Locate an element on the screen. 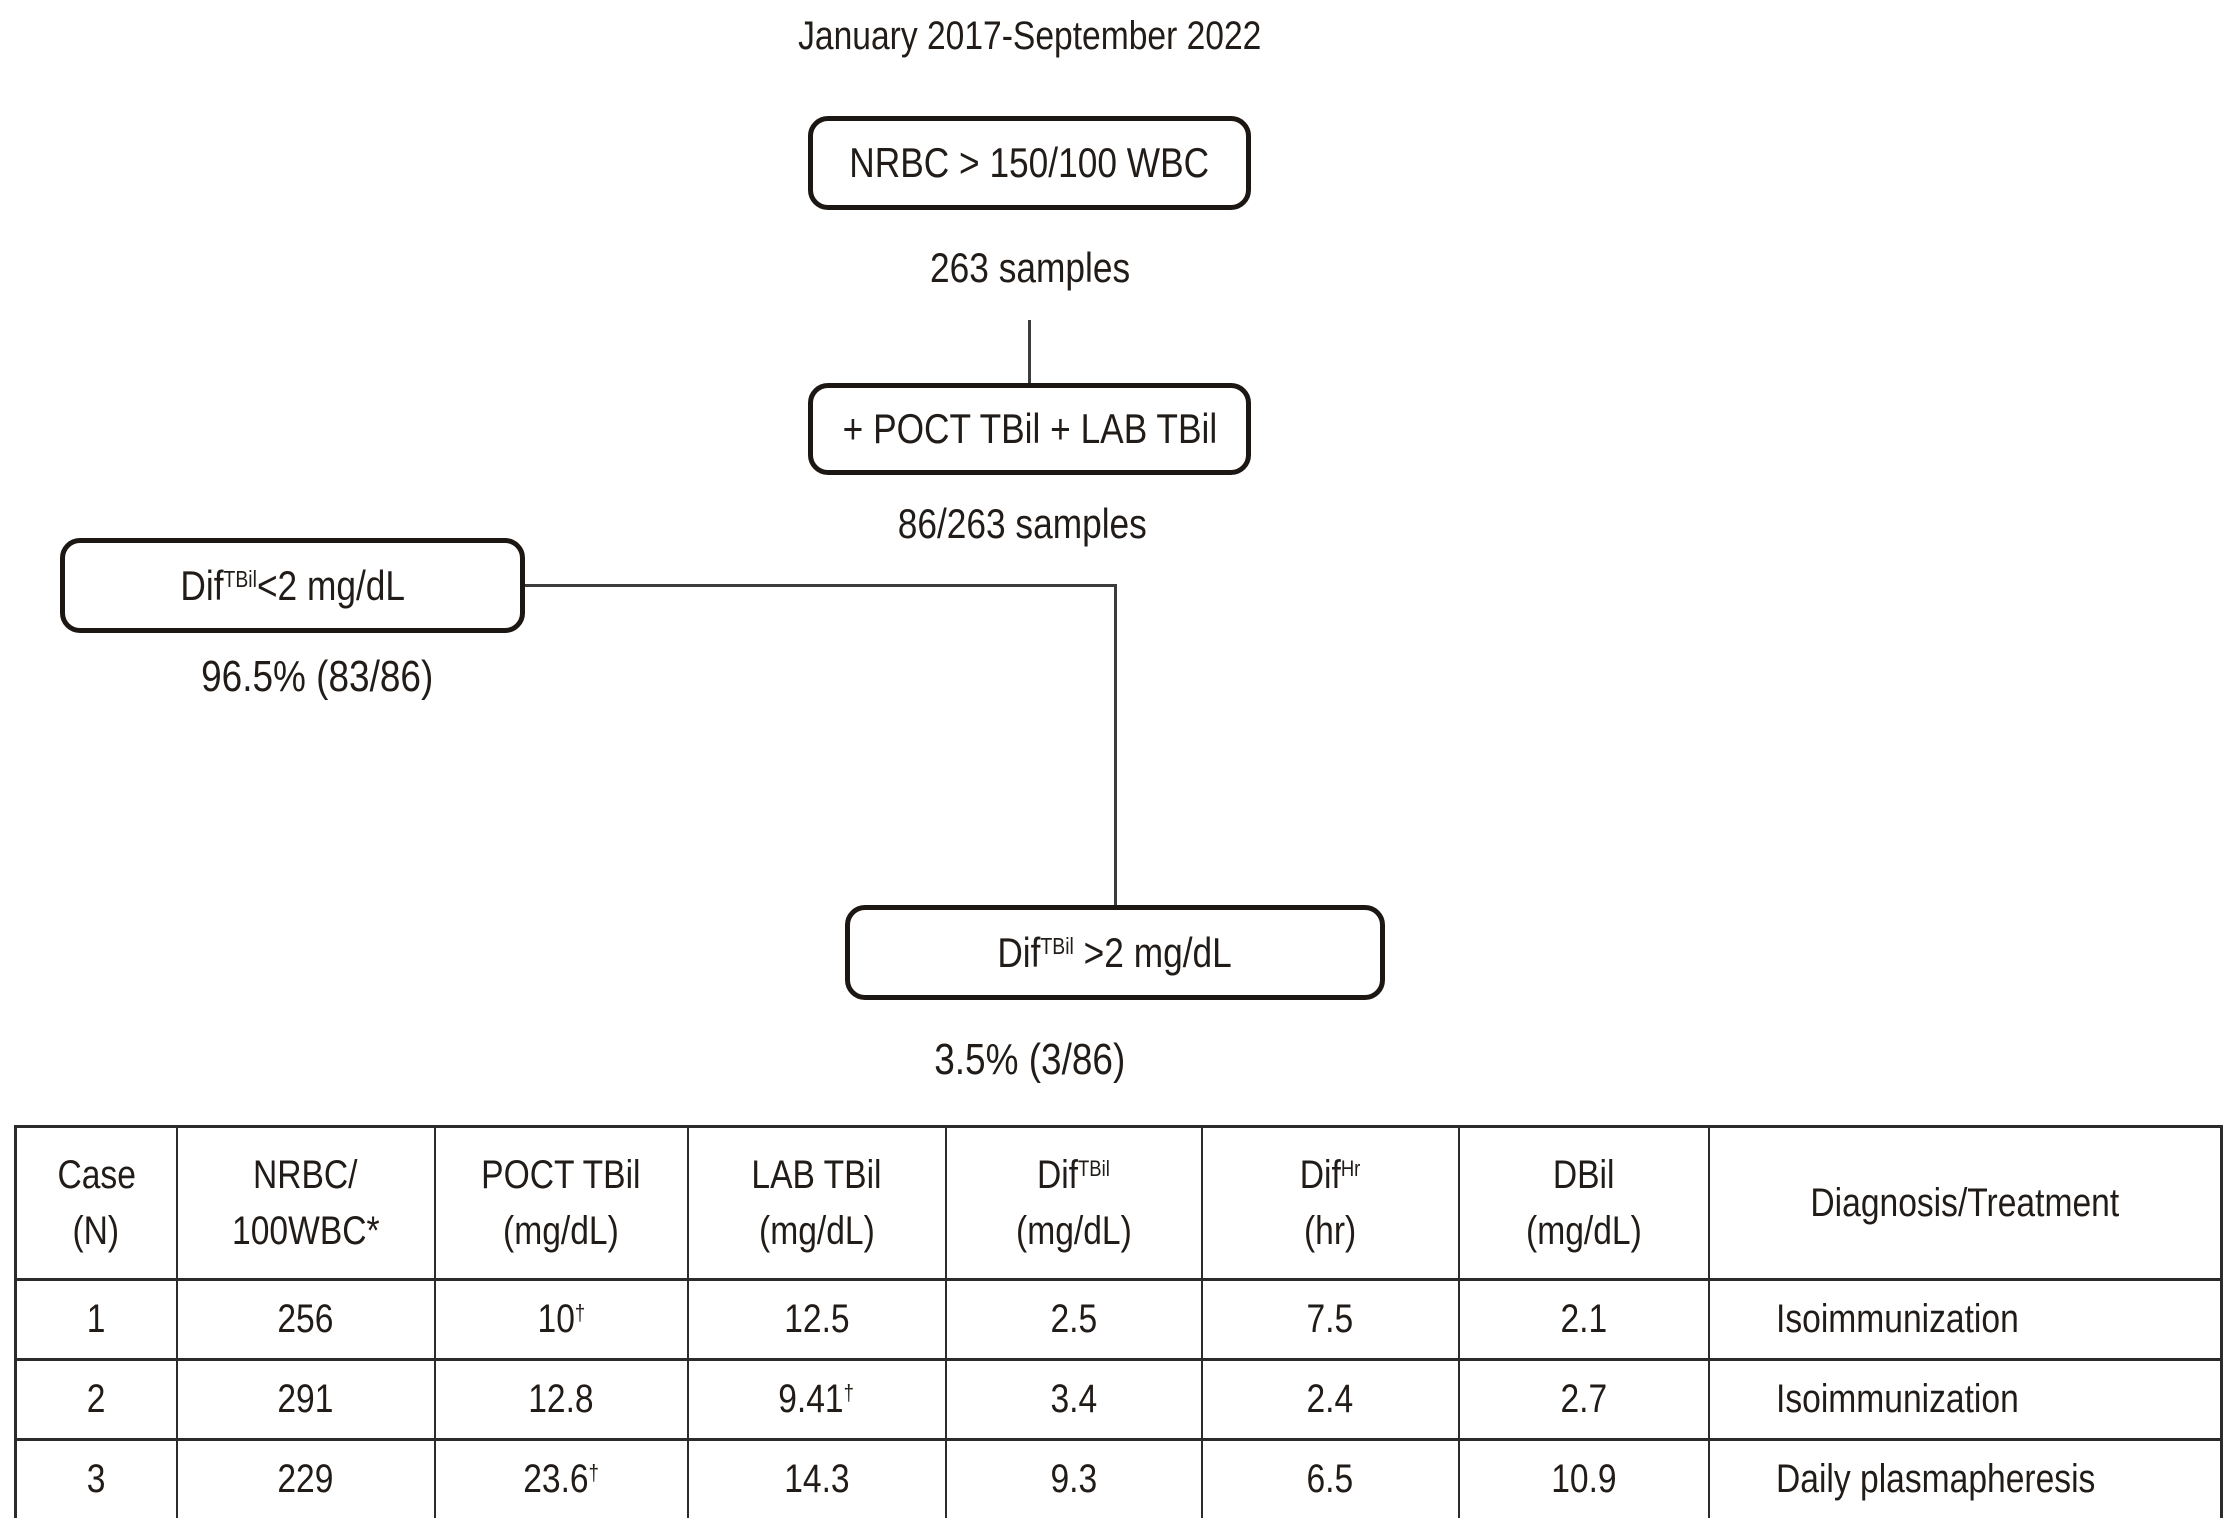 This screenshot has width=2234, height=1518. dif-hr-sup: Hr is located at coordinates (1350, 1168).